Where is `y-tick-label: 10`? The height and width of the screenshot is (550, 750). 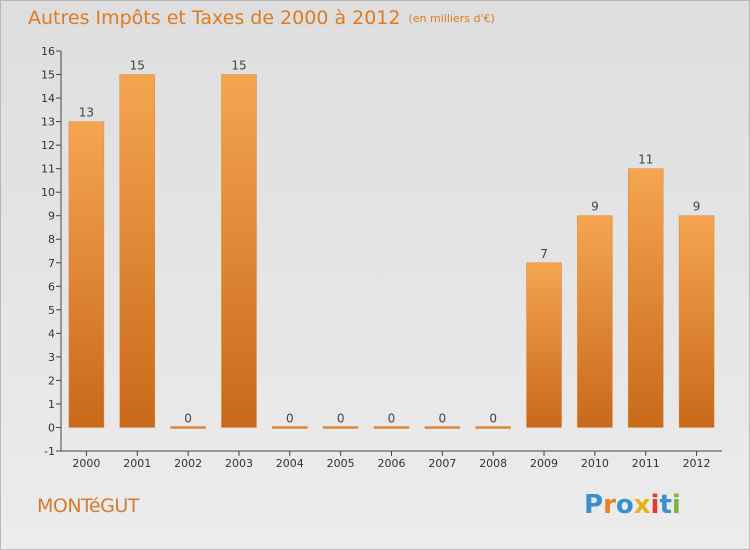
y-tick-label: 10 is located at coordinates (48, 192).